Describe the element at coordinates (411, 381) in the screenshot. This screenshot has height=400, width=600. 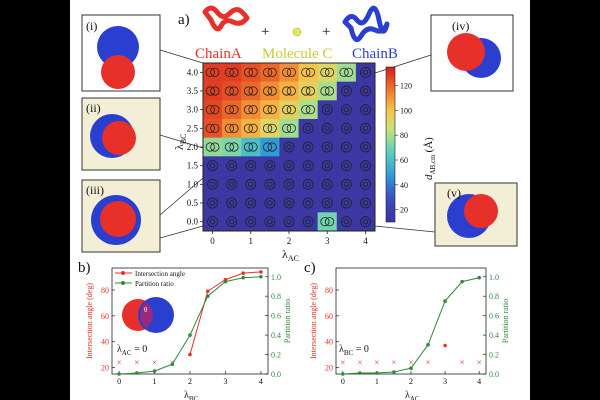
I see `plot-c-x-tick-label: 2` at that location.